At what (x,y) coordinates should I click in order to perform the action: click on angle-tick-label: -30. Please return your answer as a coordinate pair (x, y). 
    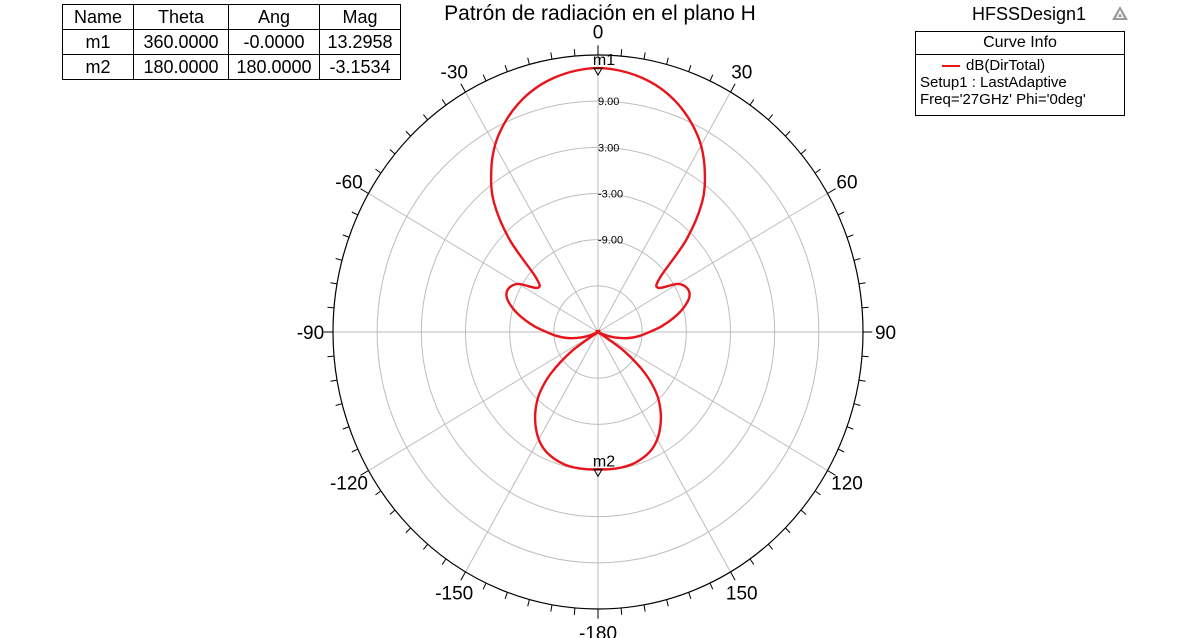
    Looking at the image, I should click on (454, 73).